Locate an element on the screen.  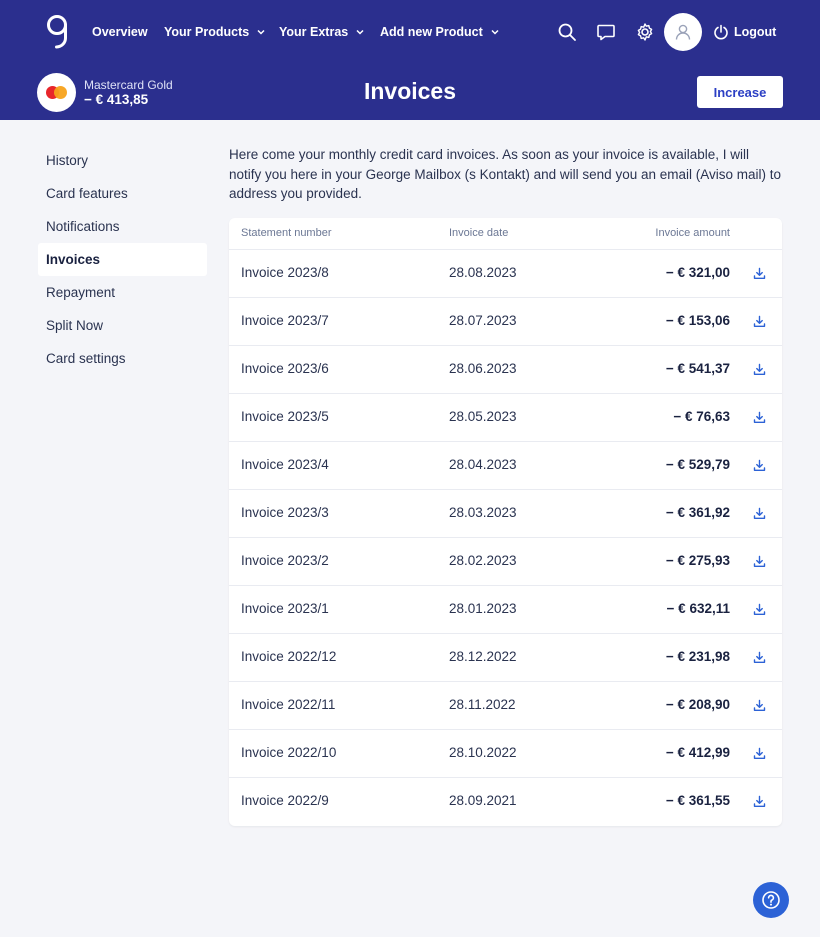
user-avatar is located at coordinates (683, 32).